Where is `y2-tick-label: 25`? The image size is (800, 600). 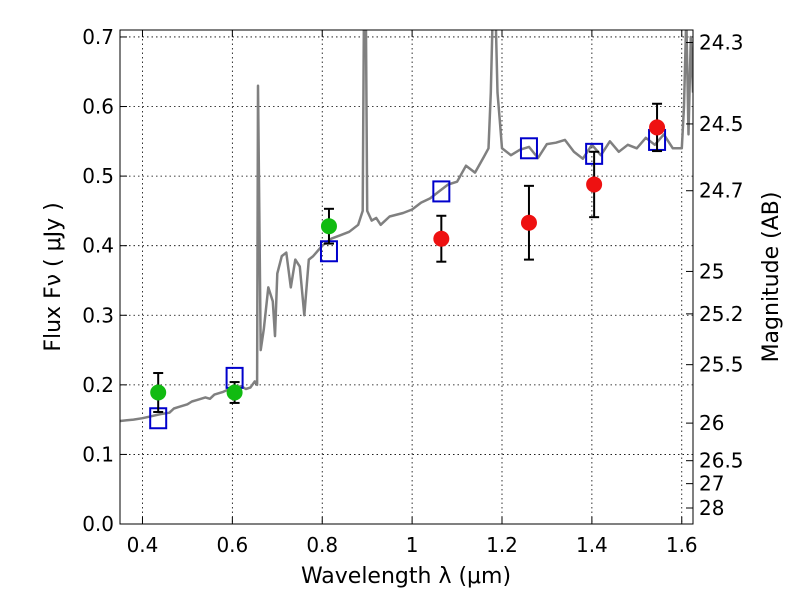
y2-tick-label: 25 is located at coordinates (711, 271).